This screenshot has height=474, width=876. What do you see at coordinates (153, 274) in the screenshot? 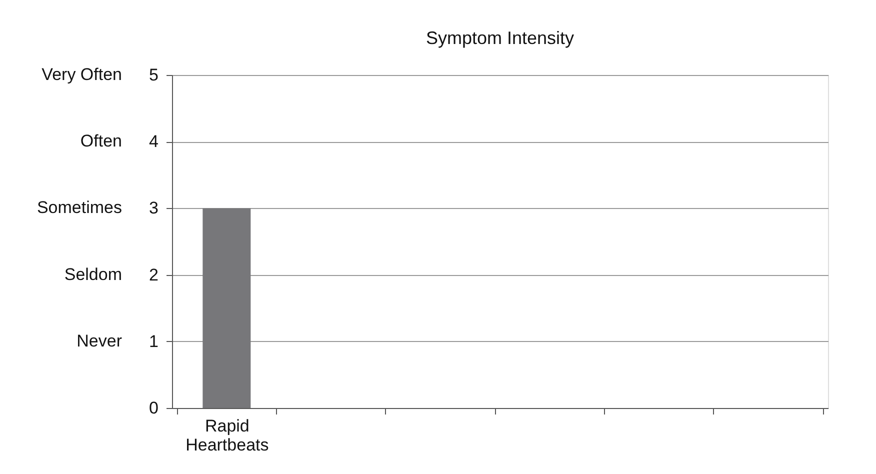
I see `y-tick-label: 2` at bounding box center [153, 274].